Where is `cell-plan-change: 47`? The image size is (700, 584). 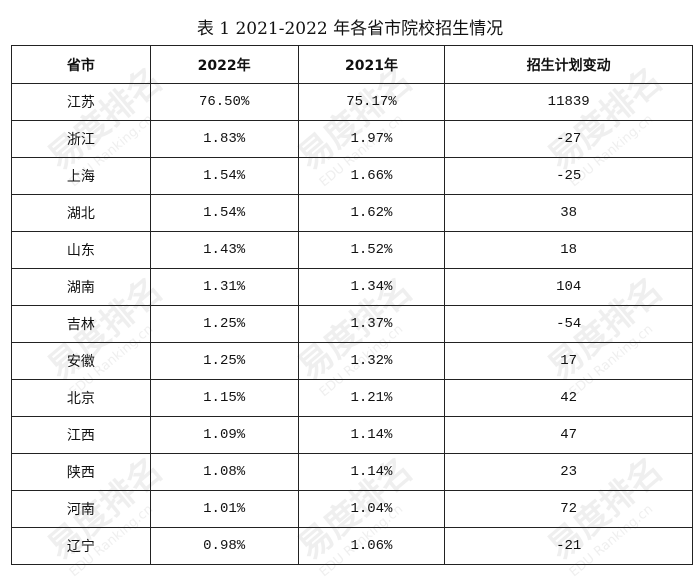
cell-plan-change: 47 is located at coordinates (568, 435).